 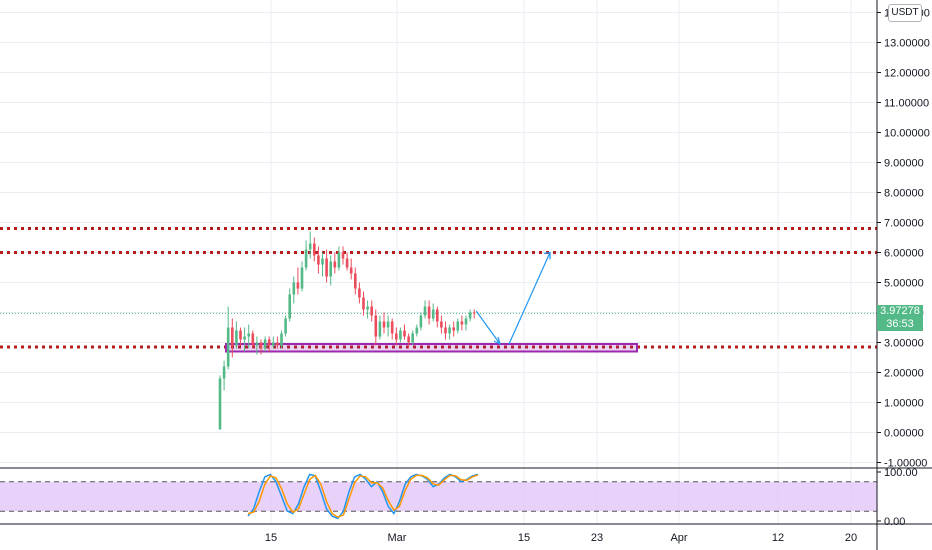 What do you see at coordinates (397, 538) in the screenshot?
I see `time-tick-label: Mar` at bounding box center [397, 538].